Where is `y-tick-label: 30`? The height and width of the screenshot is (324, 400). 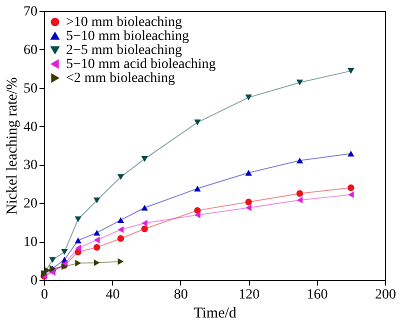 y-tick-label: 30 is located at coordinates (31, 166).